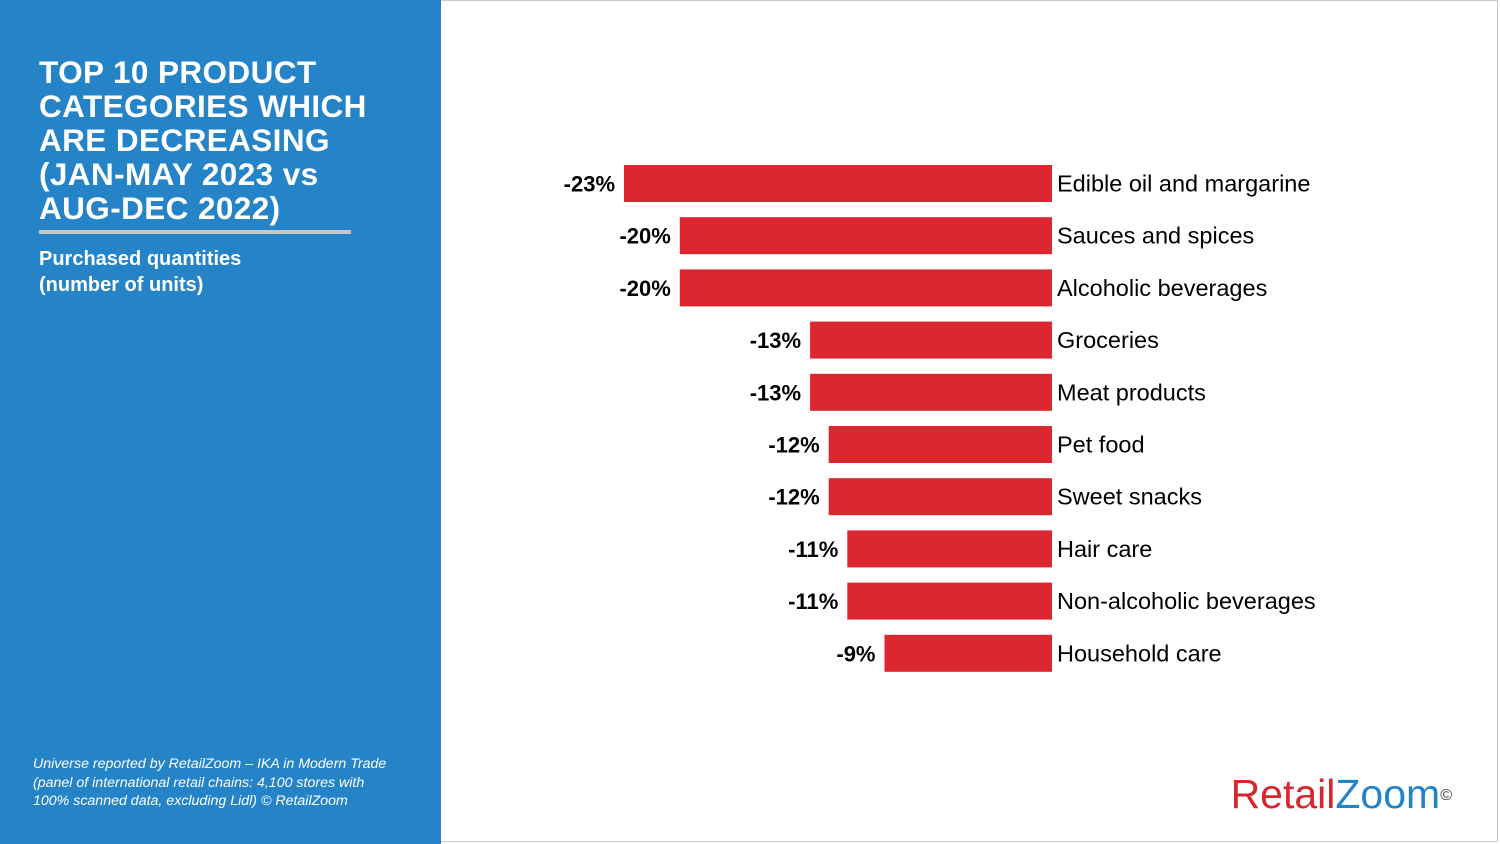  What do you see at coordinates (855, 653) in the screenshot?
I see `value-label-9: -9%` at bounding box center [855, 653].